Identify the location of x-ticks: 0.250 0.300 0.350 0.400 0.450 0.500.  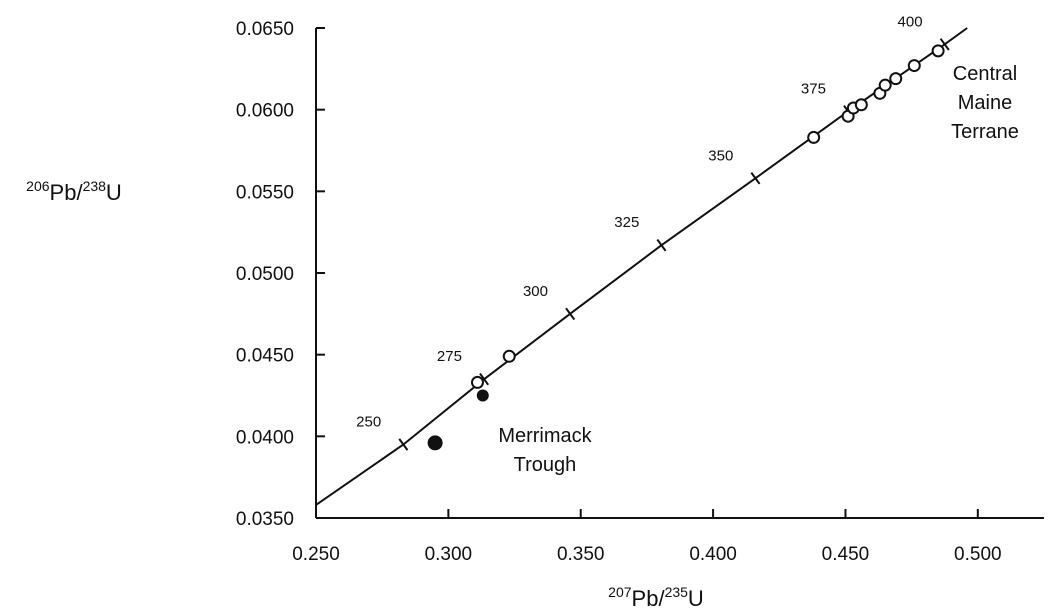
(647, 537).